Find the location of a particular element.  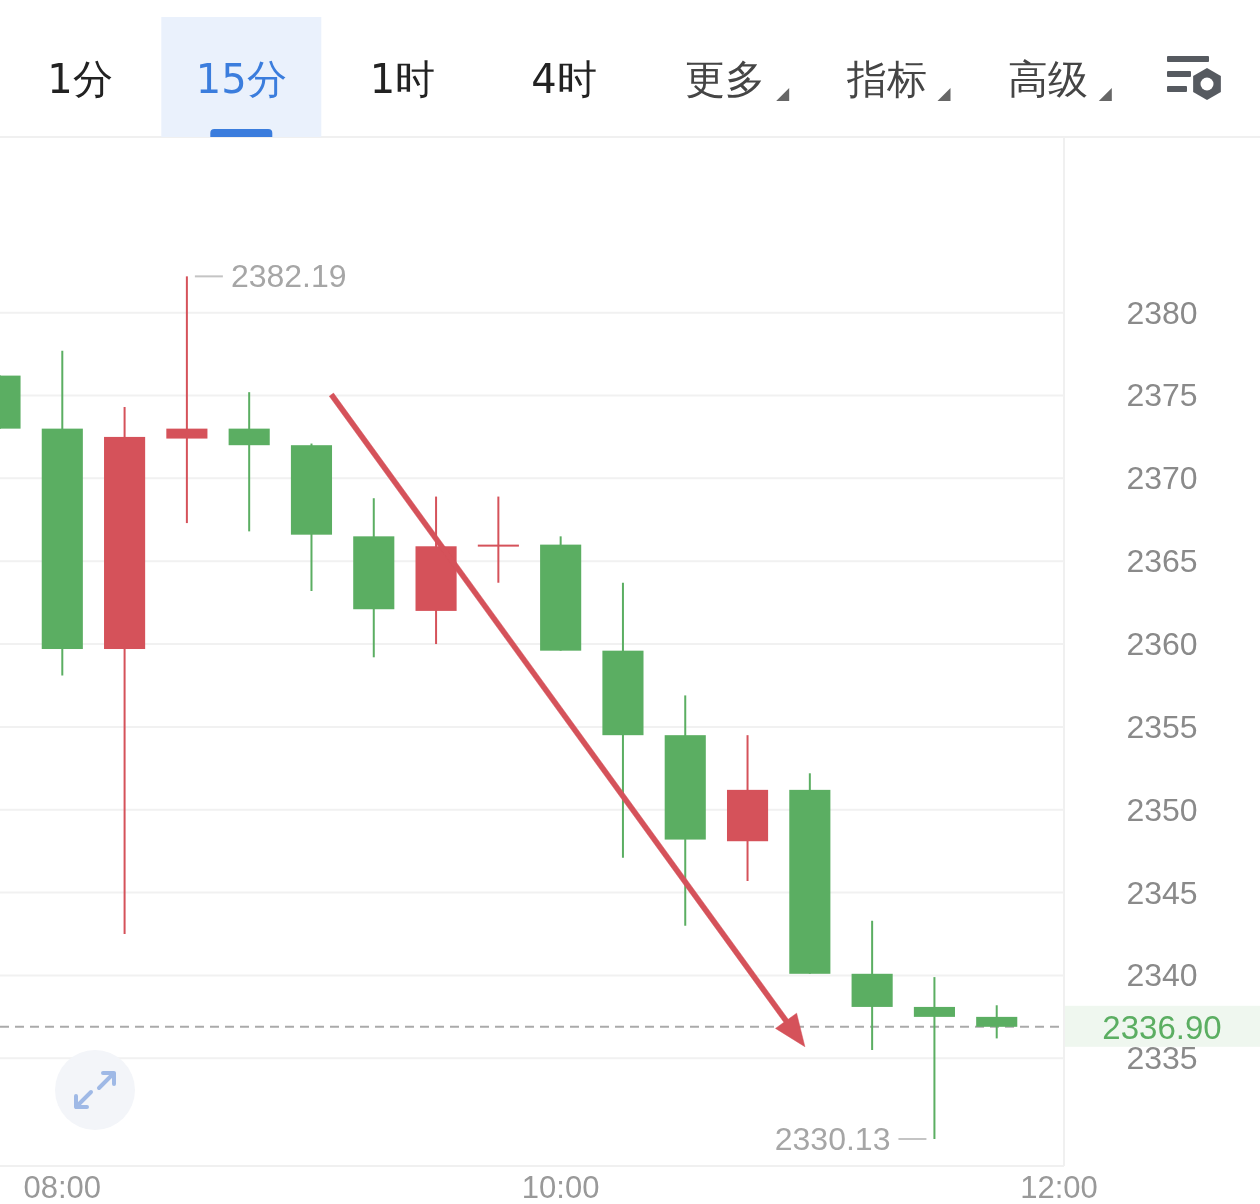

y-tick-label: 2340 is located at coordinates (1162, 975).